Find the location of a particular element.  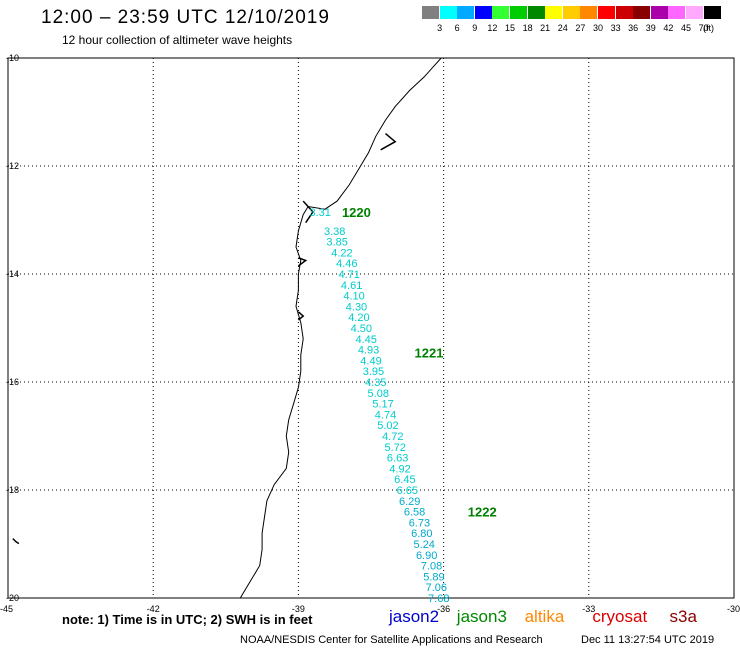

swh-value: 6.73 is located at coordinates (419, 523).